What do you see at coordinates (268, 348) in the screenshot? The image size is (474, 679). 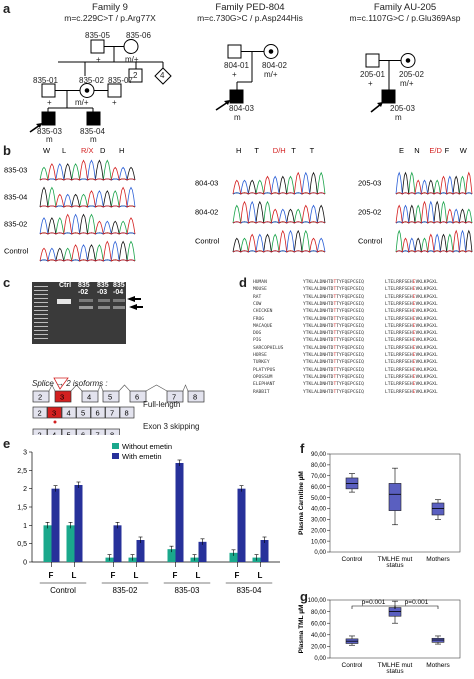 I see `species-name: SARCOPHILUS` at bounding box center [268, 348].